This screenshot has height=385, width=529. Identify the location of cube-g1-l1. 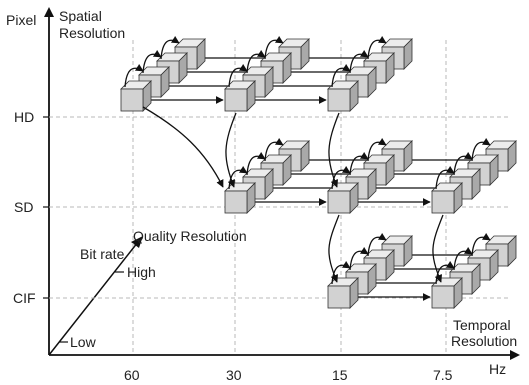
(258, 82).